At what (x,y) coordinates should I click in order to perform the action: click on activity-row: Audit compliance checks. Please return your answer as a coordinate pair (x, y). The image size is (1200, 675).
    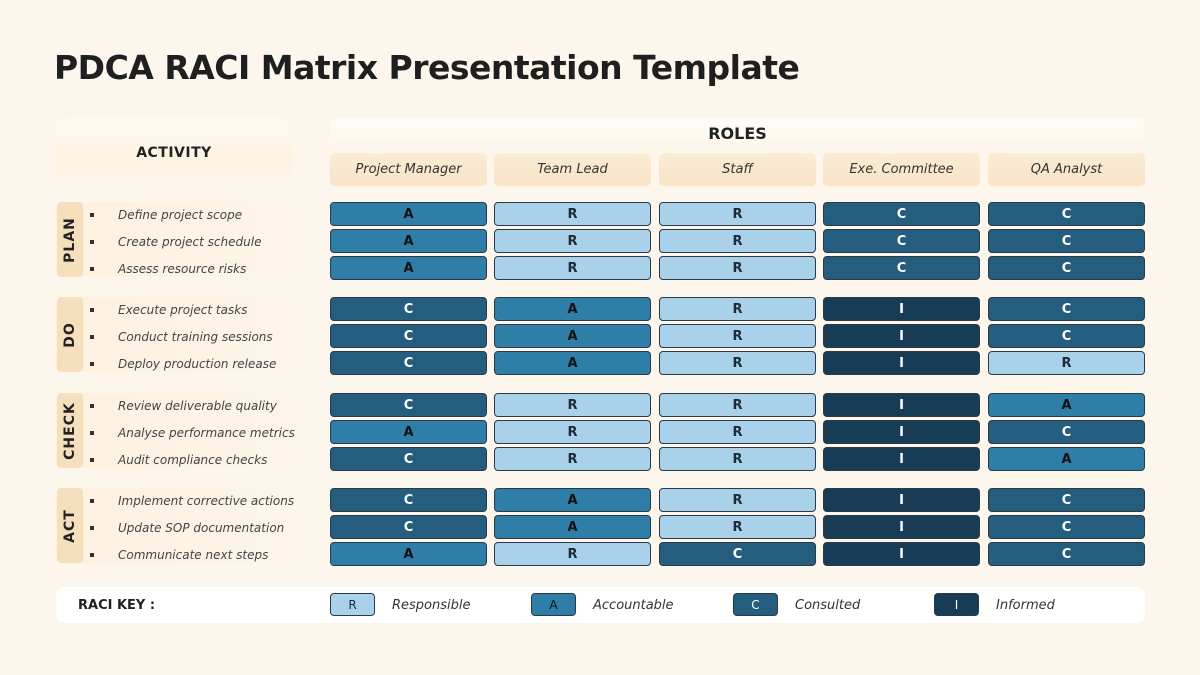
    Looking at the image, I should click on (178, 460).